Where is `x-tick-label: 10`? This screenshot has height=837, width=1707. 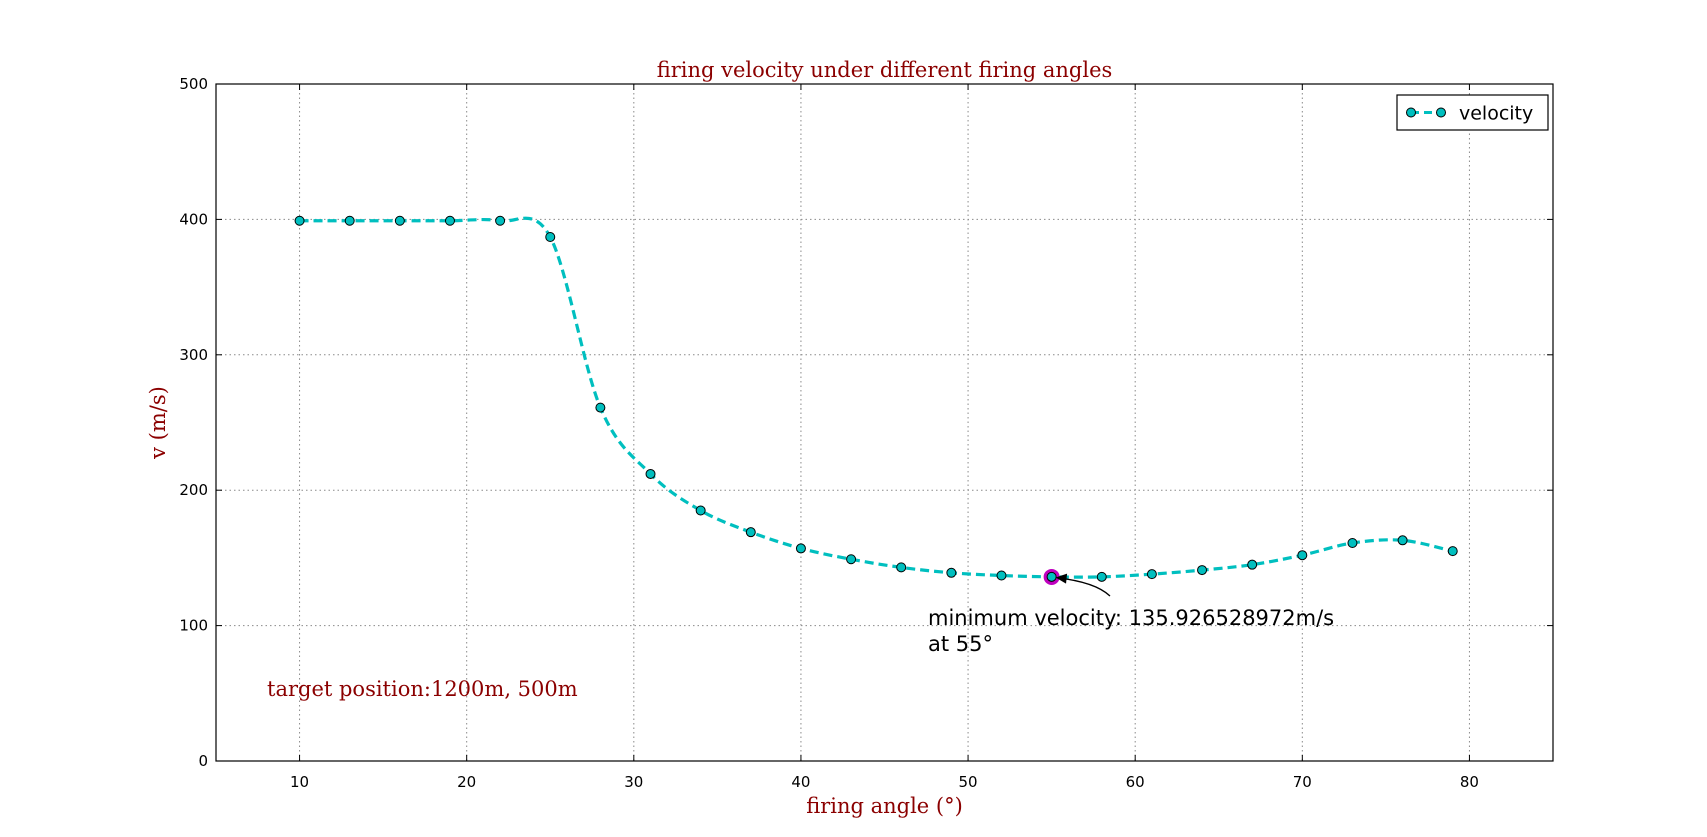 x-tick-label: 10 is located at coordinates (299, 782).